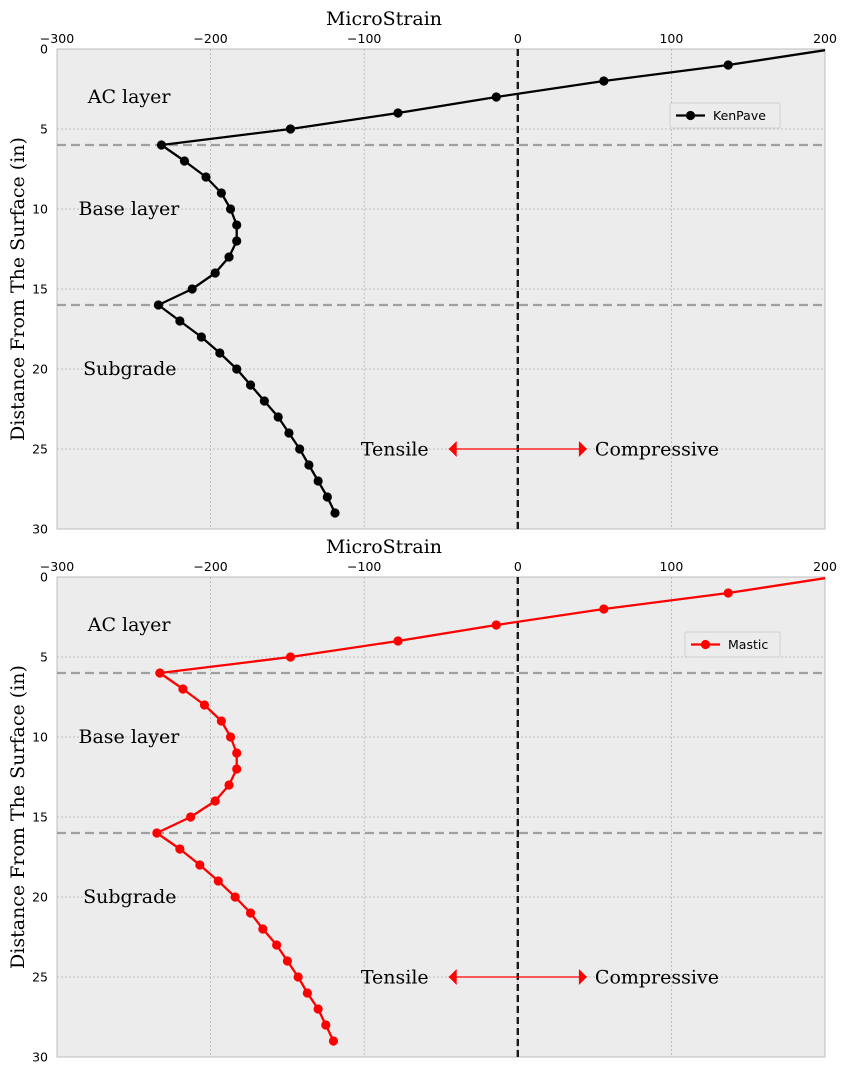 This screenshot has height=1075, width=848. I want to click on arrow-right-head, so click(582, 977).